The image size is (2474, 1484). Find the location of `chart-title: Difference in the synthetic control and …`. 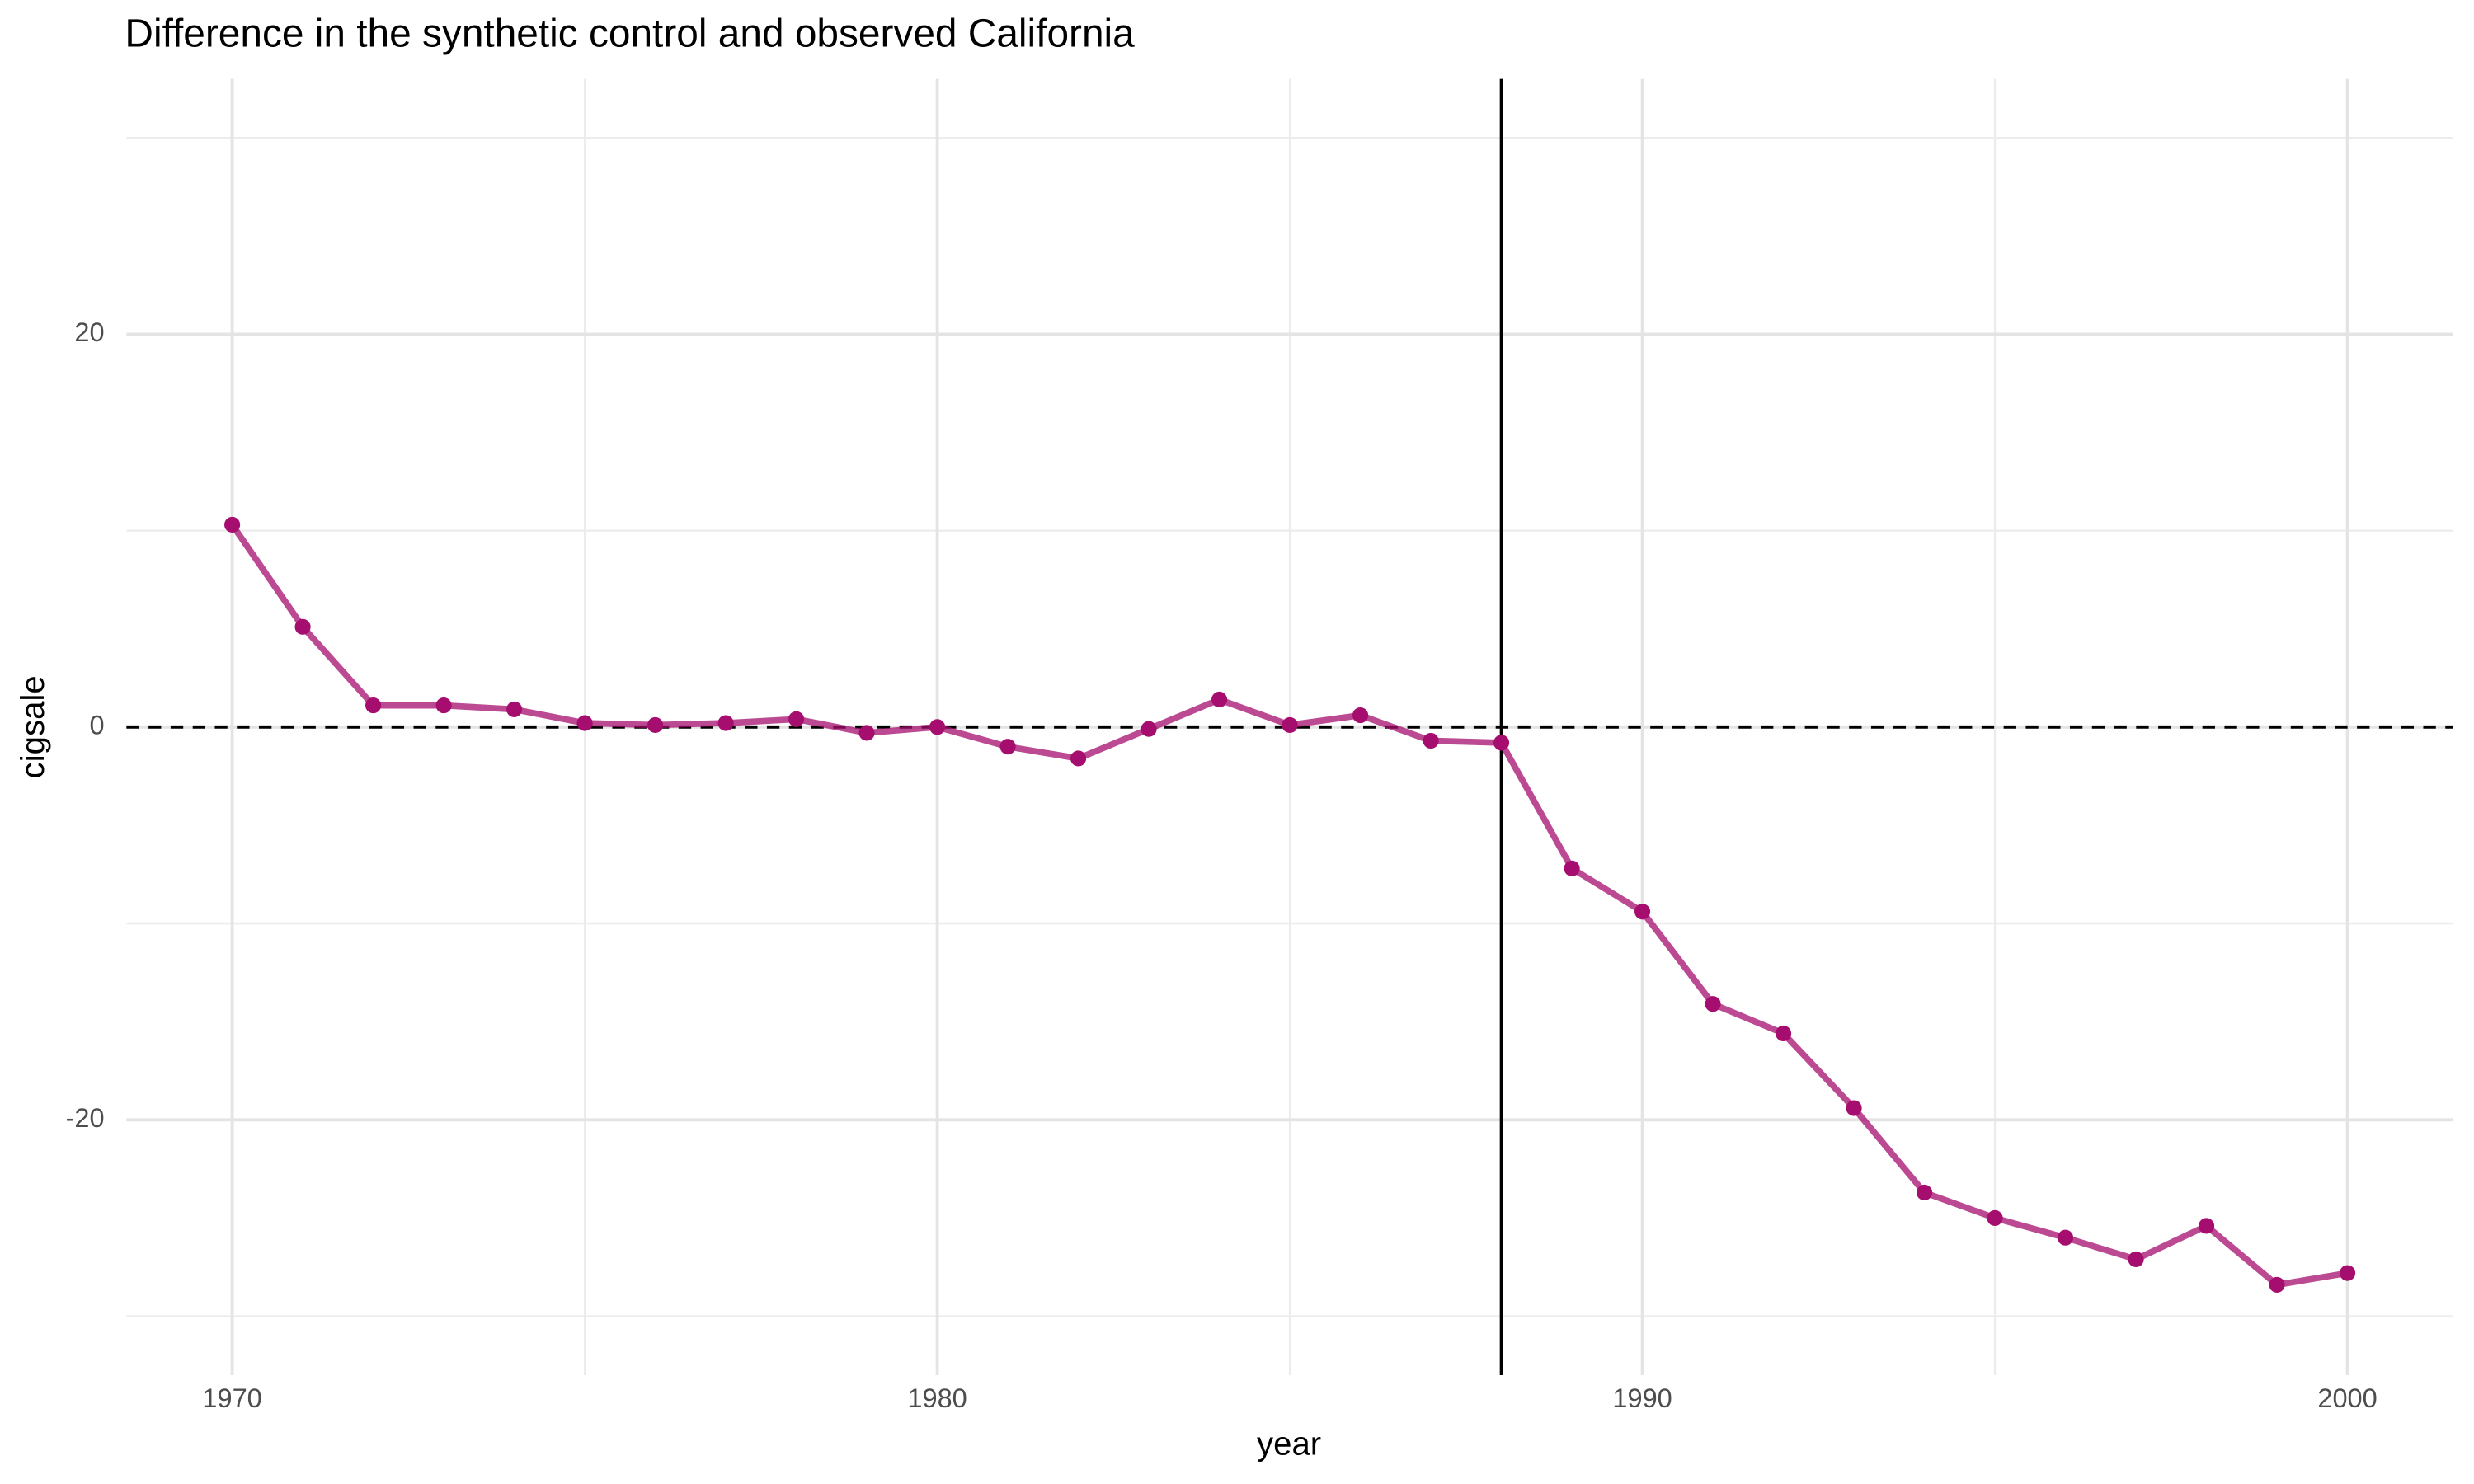

chart-title: Difference in the synthetic control and … is located at coordinates (630, 34).